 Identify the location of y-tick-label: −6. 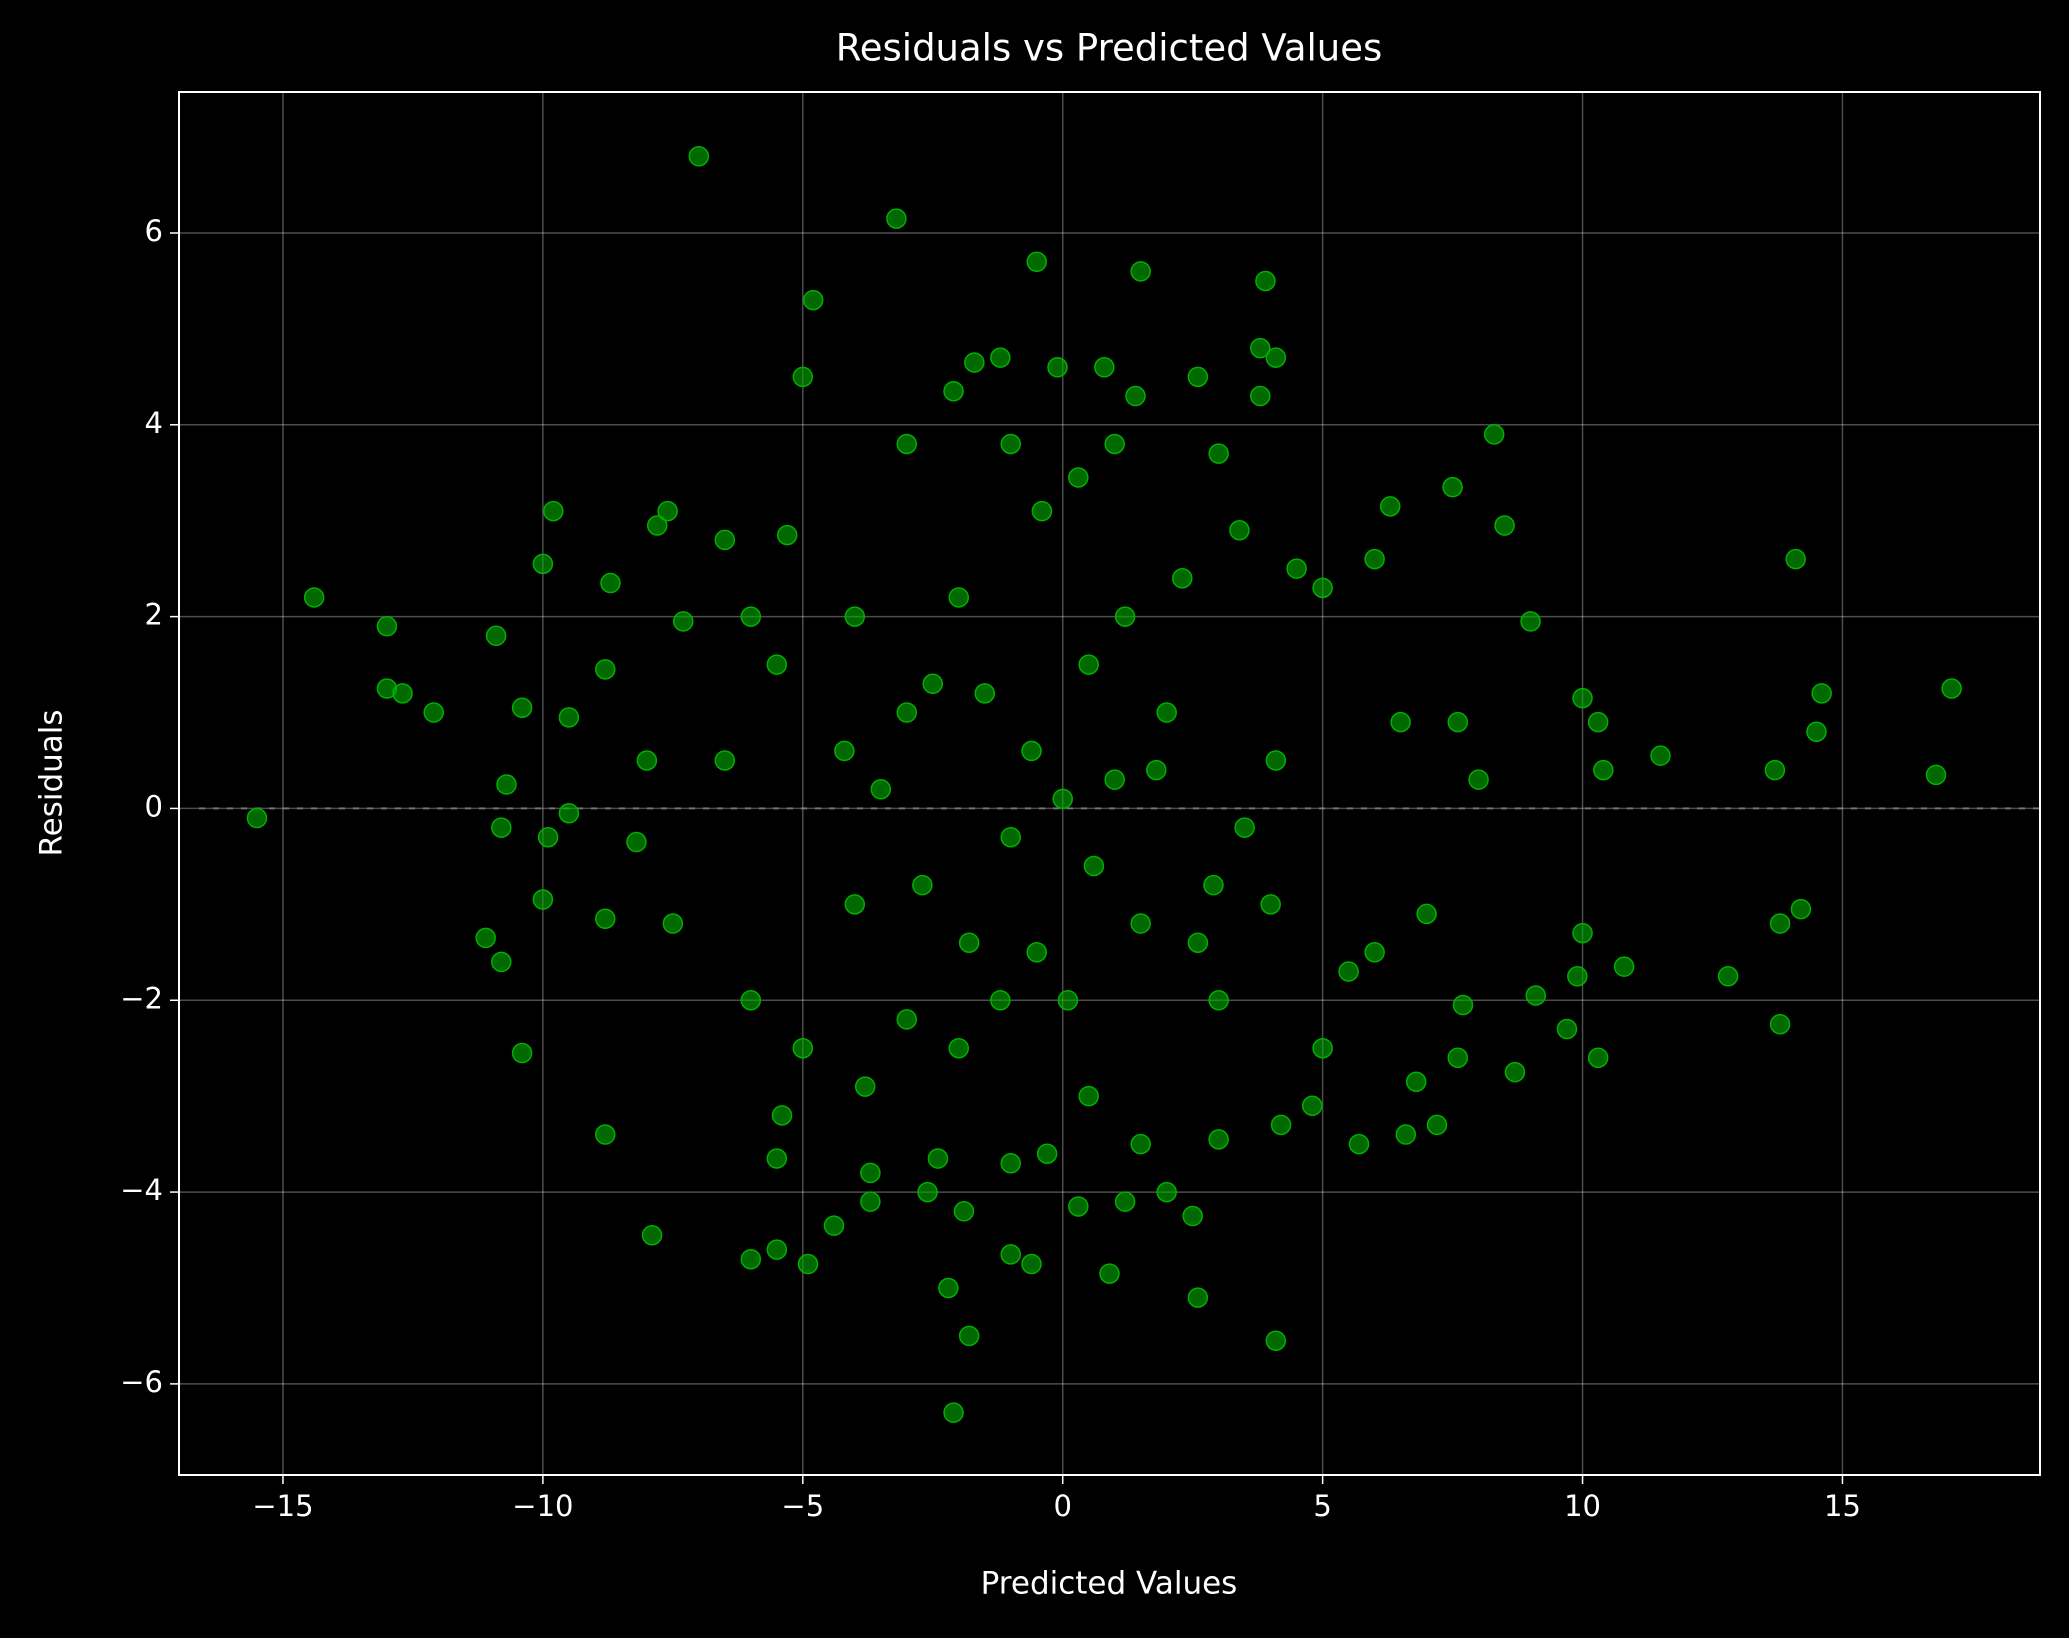
(141, 1382).